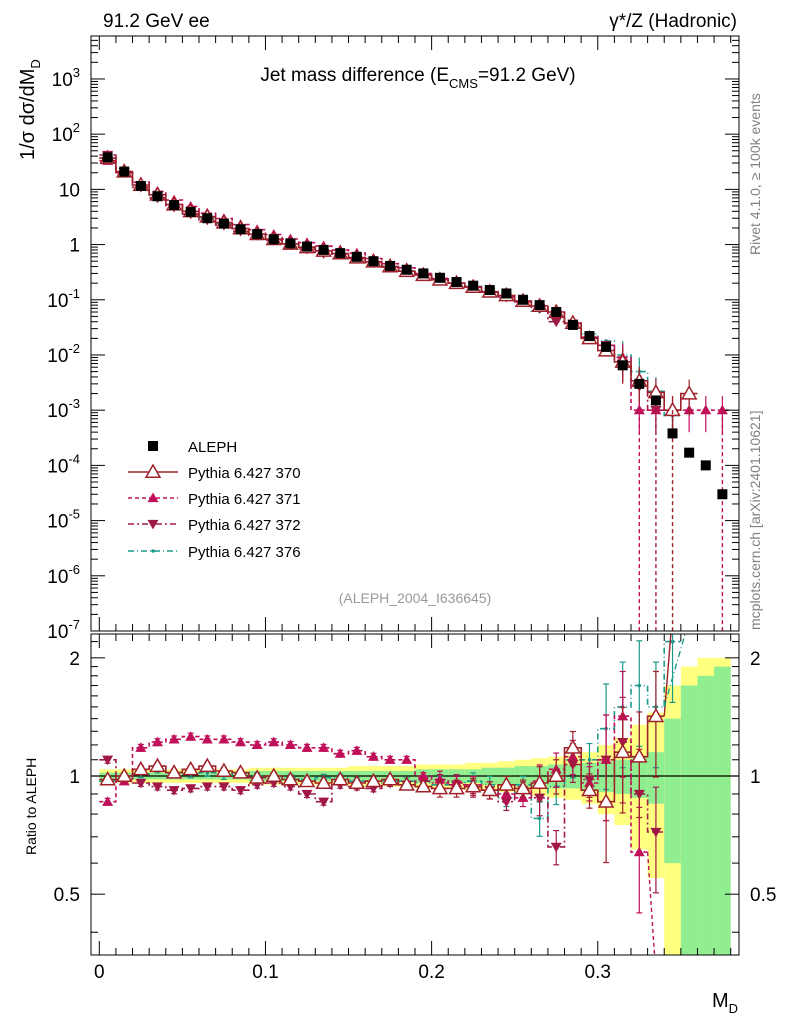 The height and width of the screenshot is (1024, 786). Describe the element at coordinates (74, 777) in the screenshot. I see `ratio-y-tick-label: 1` at that location.